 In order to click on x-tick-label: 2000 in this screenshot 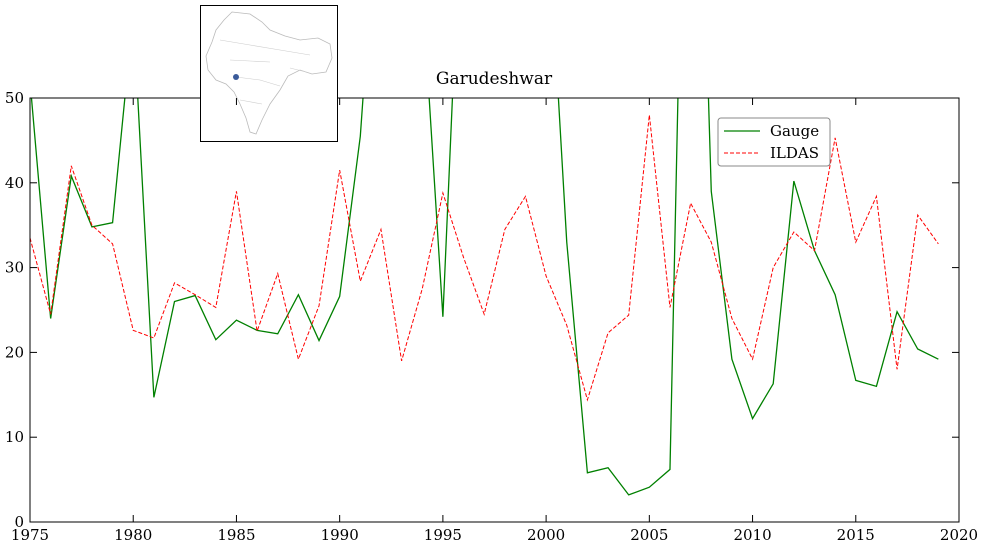, I will do `click(546, 535)`.